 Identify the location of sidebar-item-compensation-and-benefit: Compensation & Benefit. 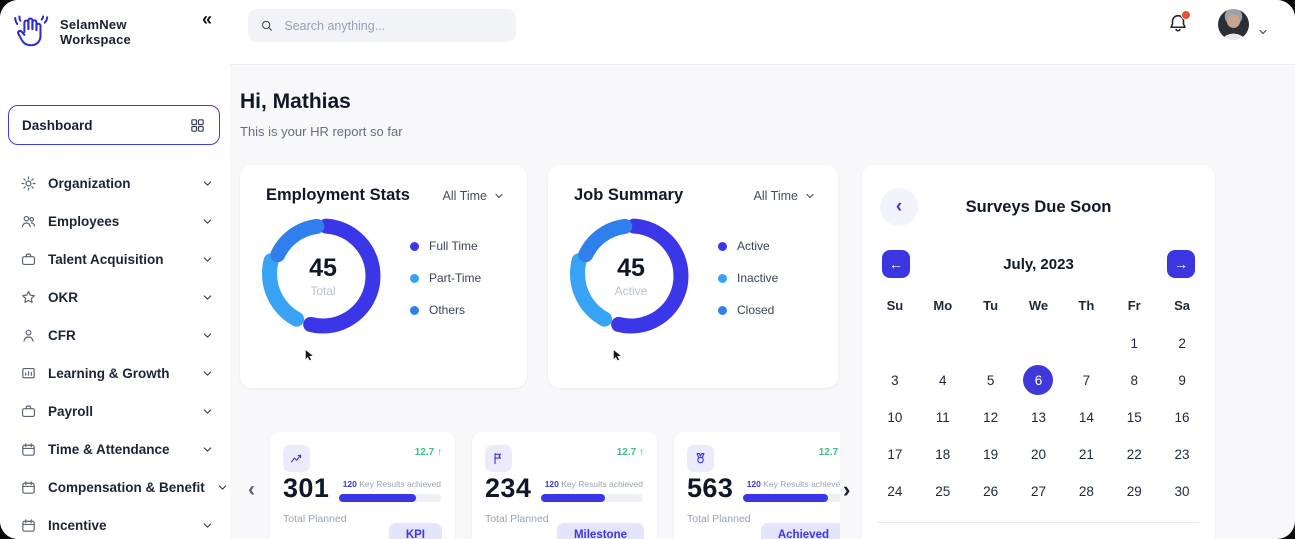
(115, 487).